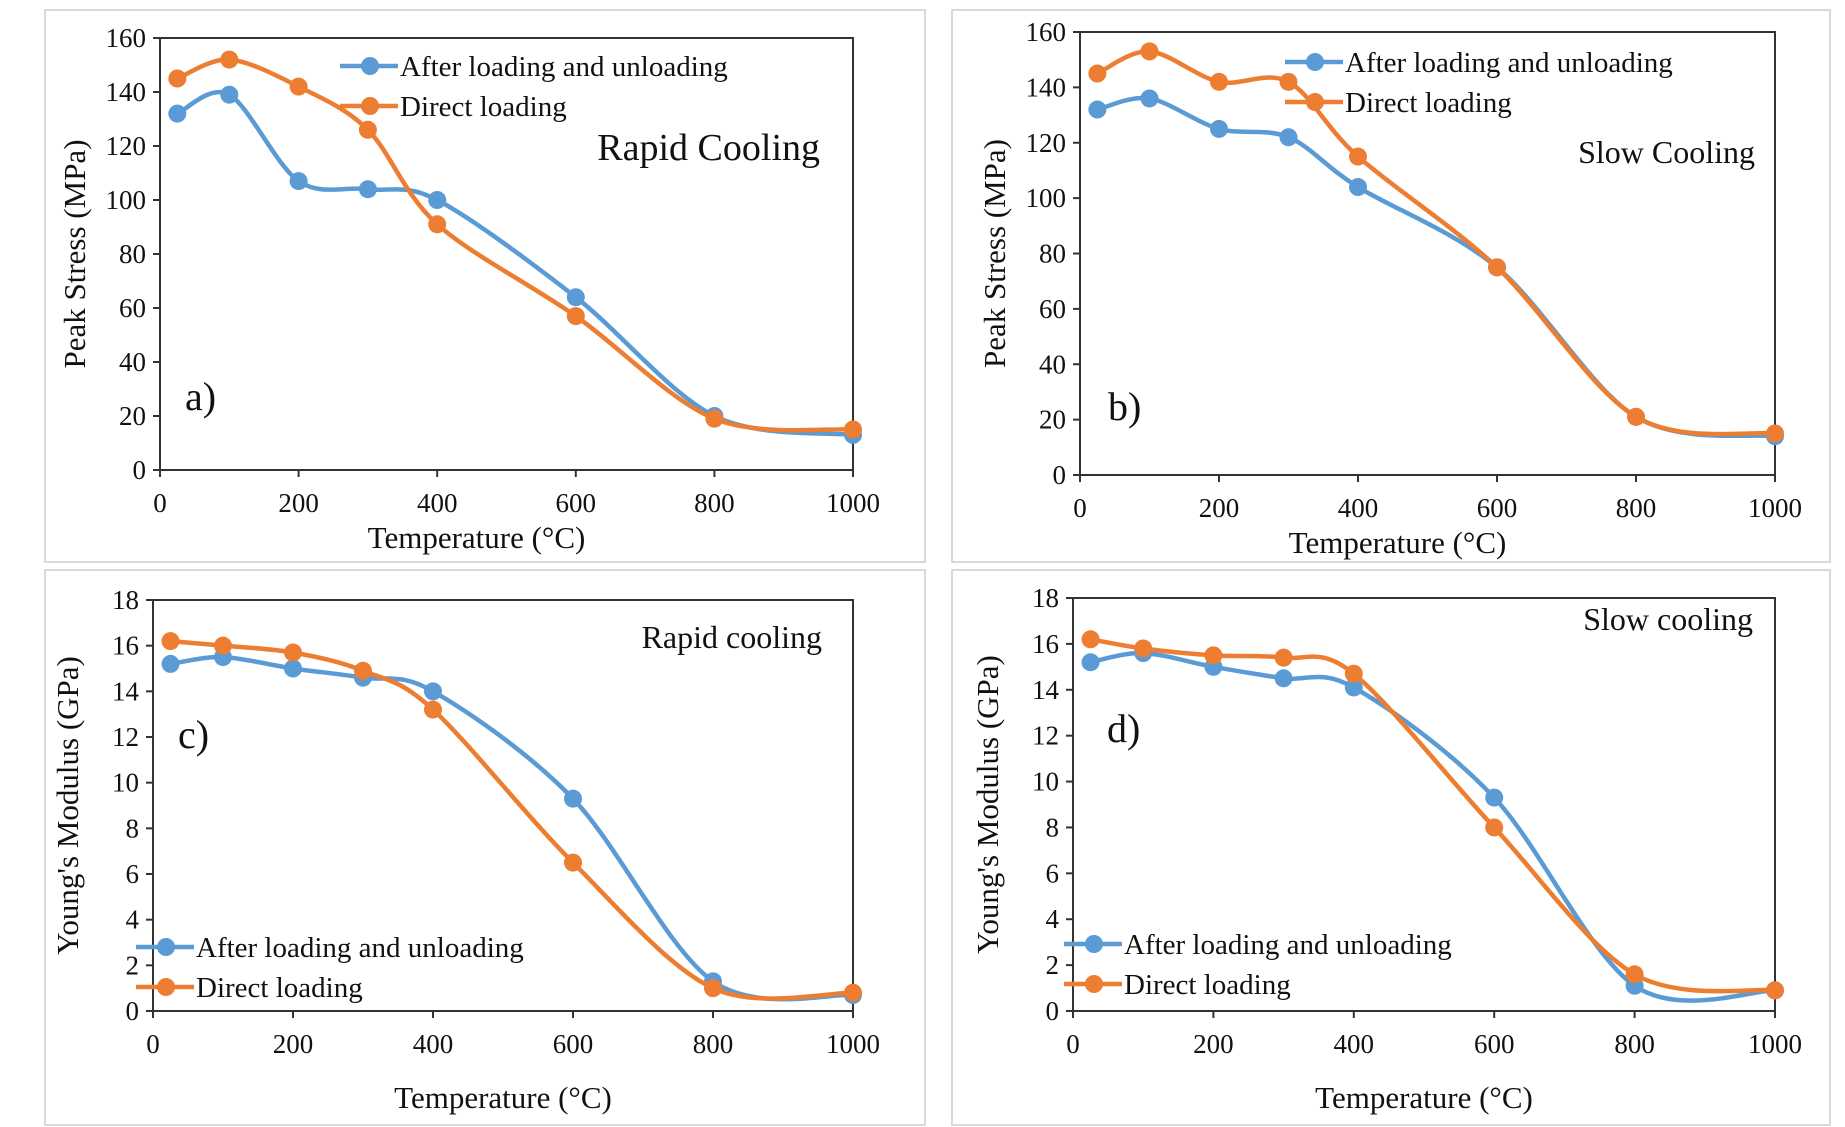 This screenshot has width=1845, height=1127. I want to click on y-tick-label: 6, so click(1053, 873).